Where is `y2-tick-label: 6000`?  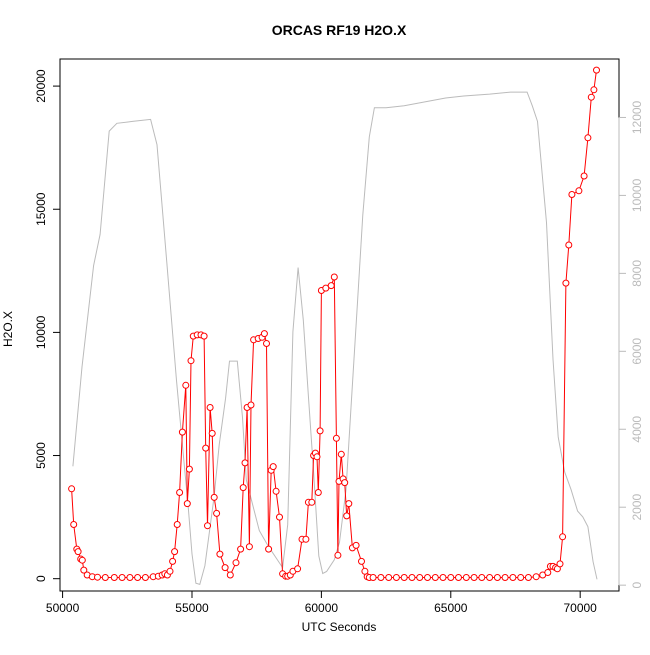
y2-tick-label: 6000 is located at coordinates (637, 351).